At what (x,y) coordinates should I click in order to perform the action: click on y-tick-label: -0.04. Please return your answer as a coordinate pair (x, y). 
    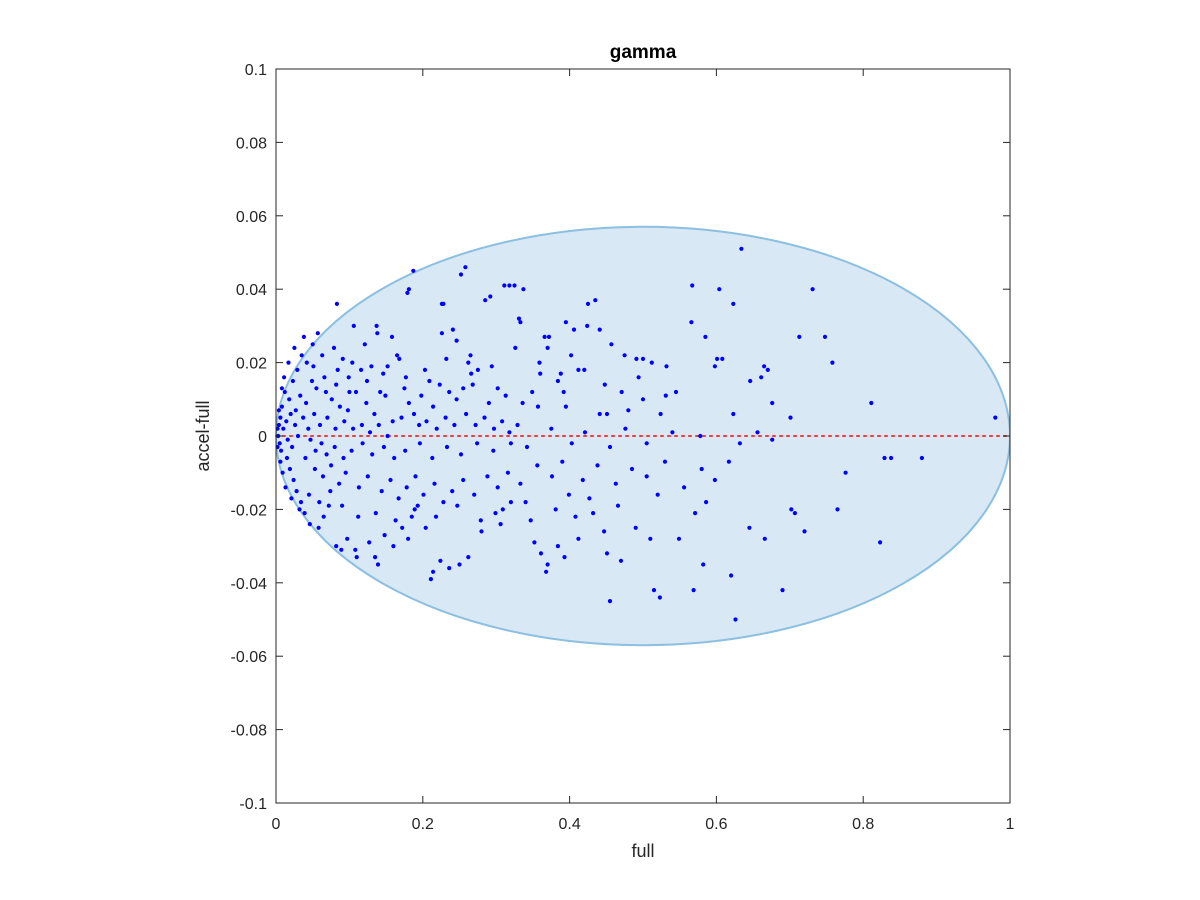
    Looking at the image, I should click on (249, 584).